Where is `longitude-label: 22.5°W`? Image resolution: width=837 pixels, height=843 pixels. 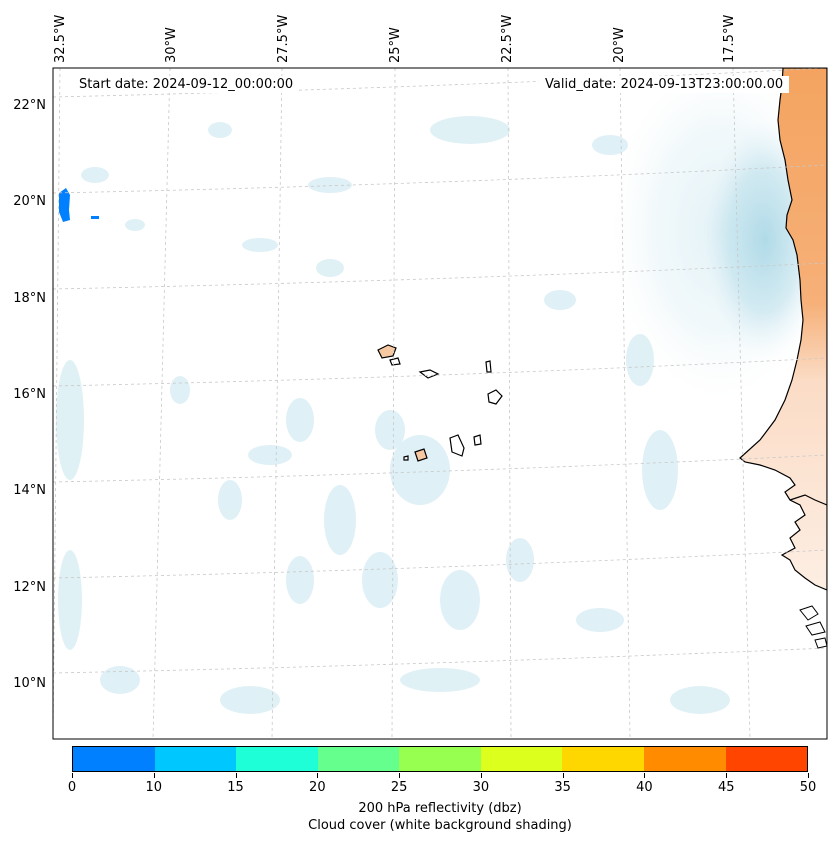 longitude-label: 22.5°W is located at coordinates (507, 38).